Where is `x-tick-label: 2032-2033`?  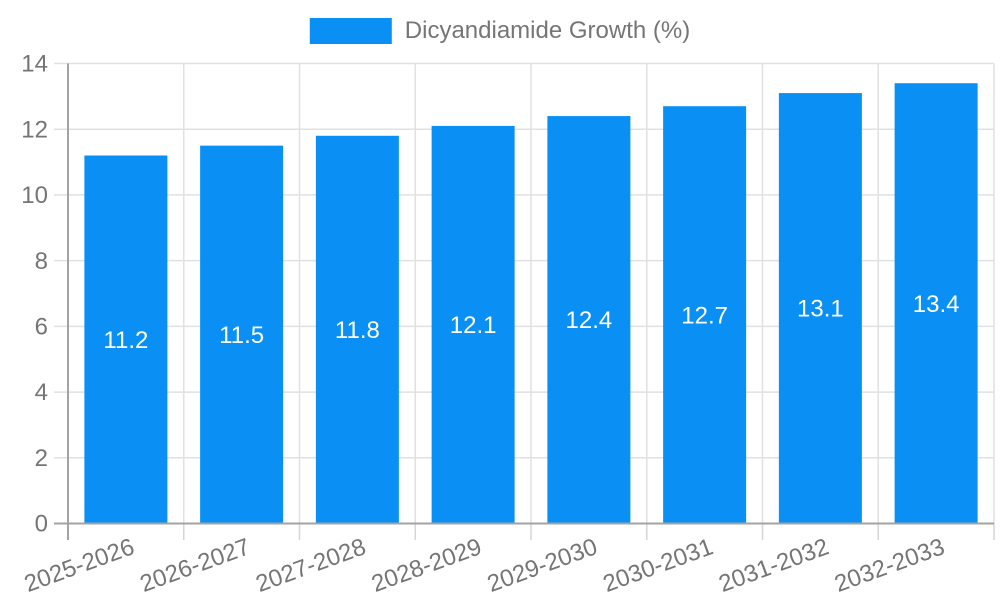
x-tick-label: 2032-2033 is located at coordinates (889, 565).